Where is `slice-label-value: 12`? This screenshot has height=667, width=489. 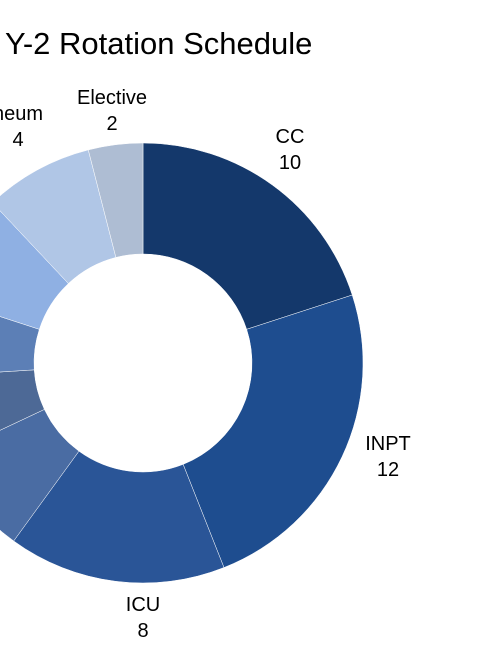 slice-label-value: 12 is located at coordinates (388, 470).